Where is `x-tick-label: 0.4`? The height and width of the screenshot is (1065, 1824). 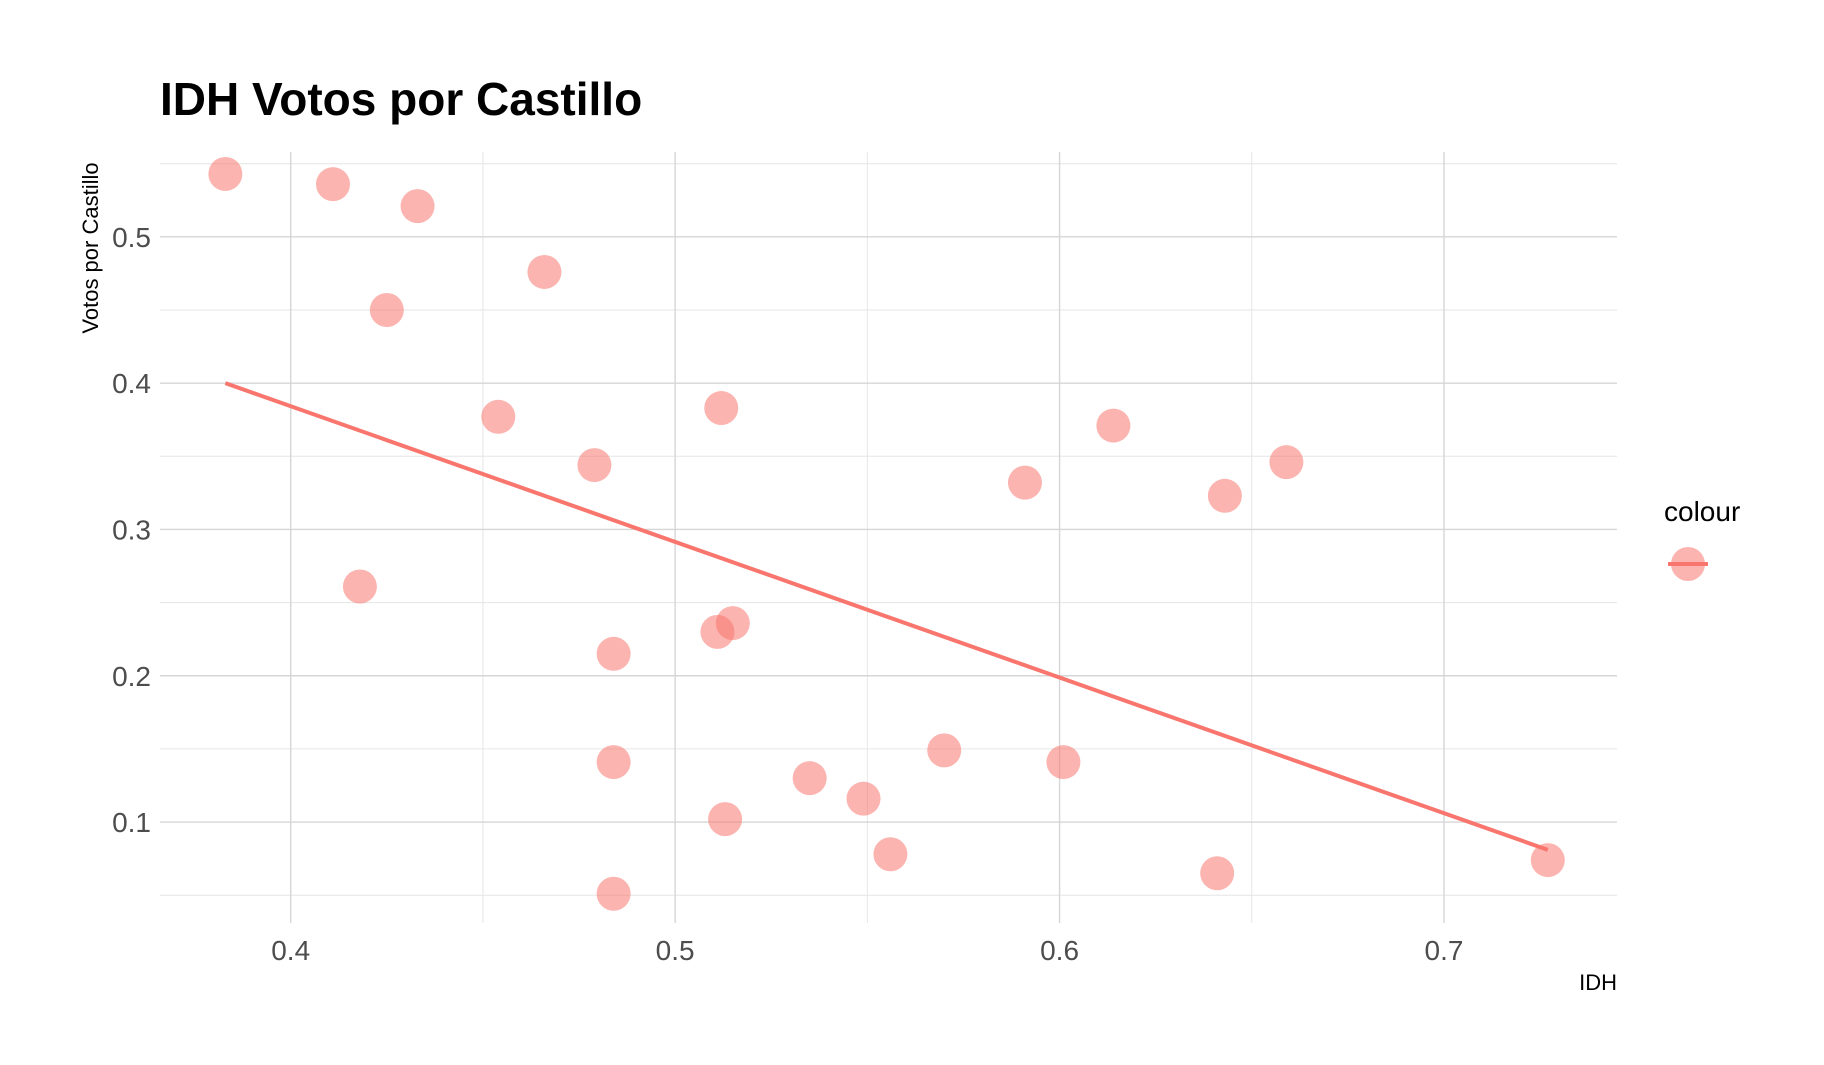 x-tick-label: 0.4 is located at coordinates (290, 950).